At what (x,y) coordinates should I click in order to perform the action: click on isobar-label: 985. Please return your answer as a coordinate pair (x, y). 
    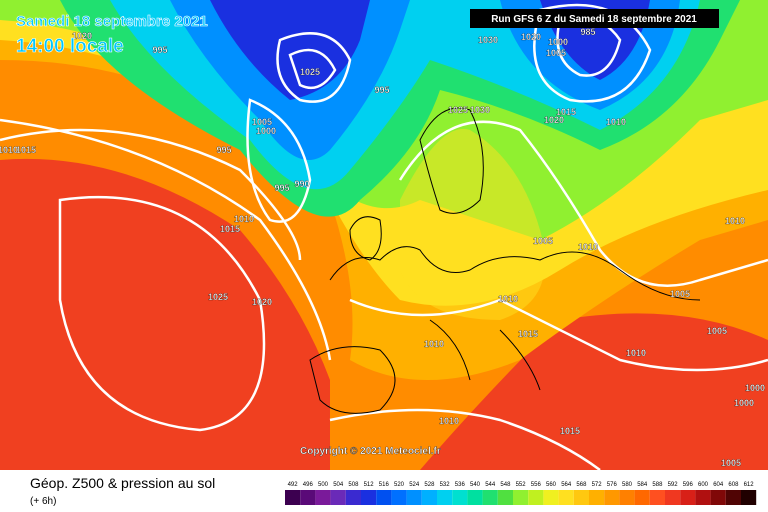
    Looking at the image, I should click on (587, 32).